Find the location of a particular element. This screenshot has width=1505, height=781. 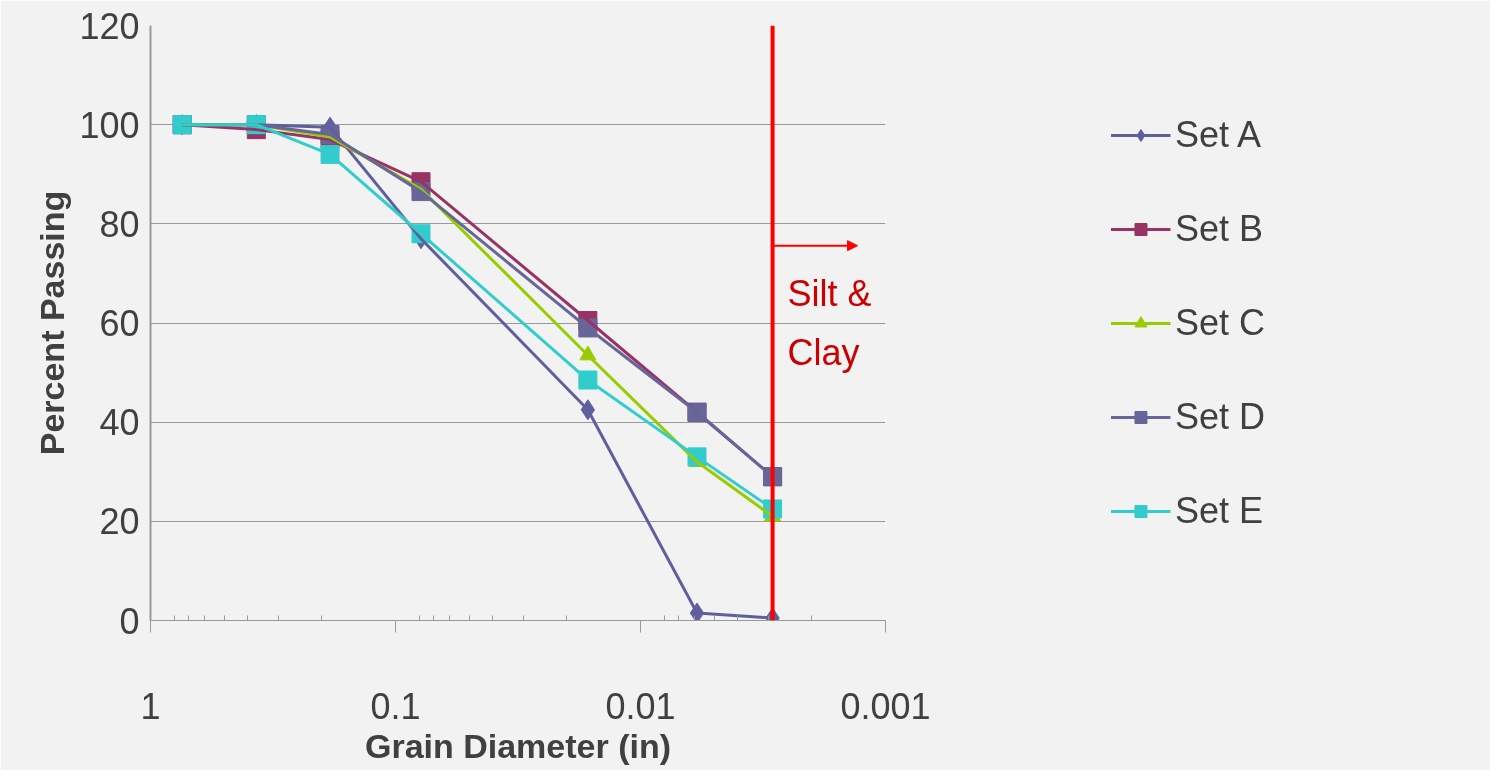

y-tick-label: 0 is located at coordinates (129, 621).